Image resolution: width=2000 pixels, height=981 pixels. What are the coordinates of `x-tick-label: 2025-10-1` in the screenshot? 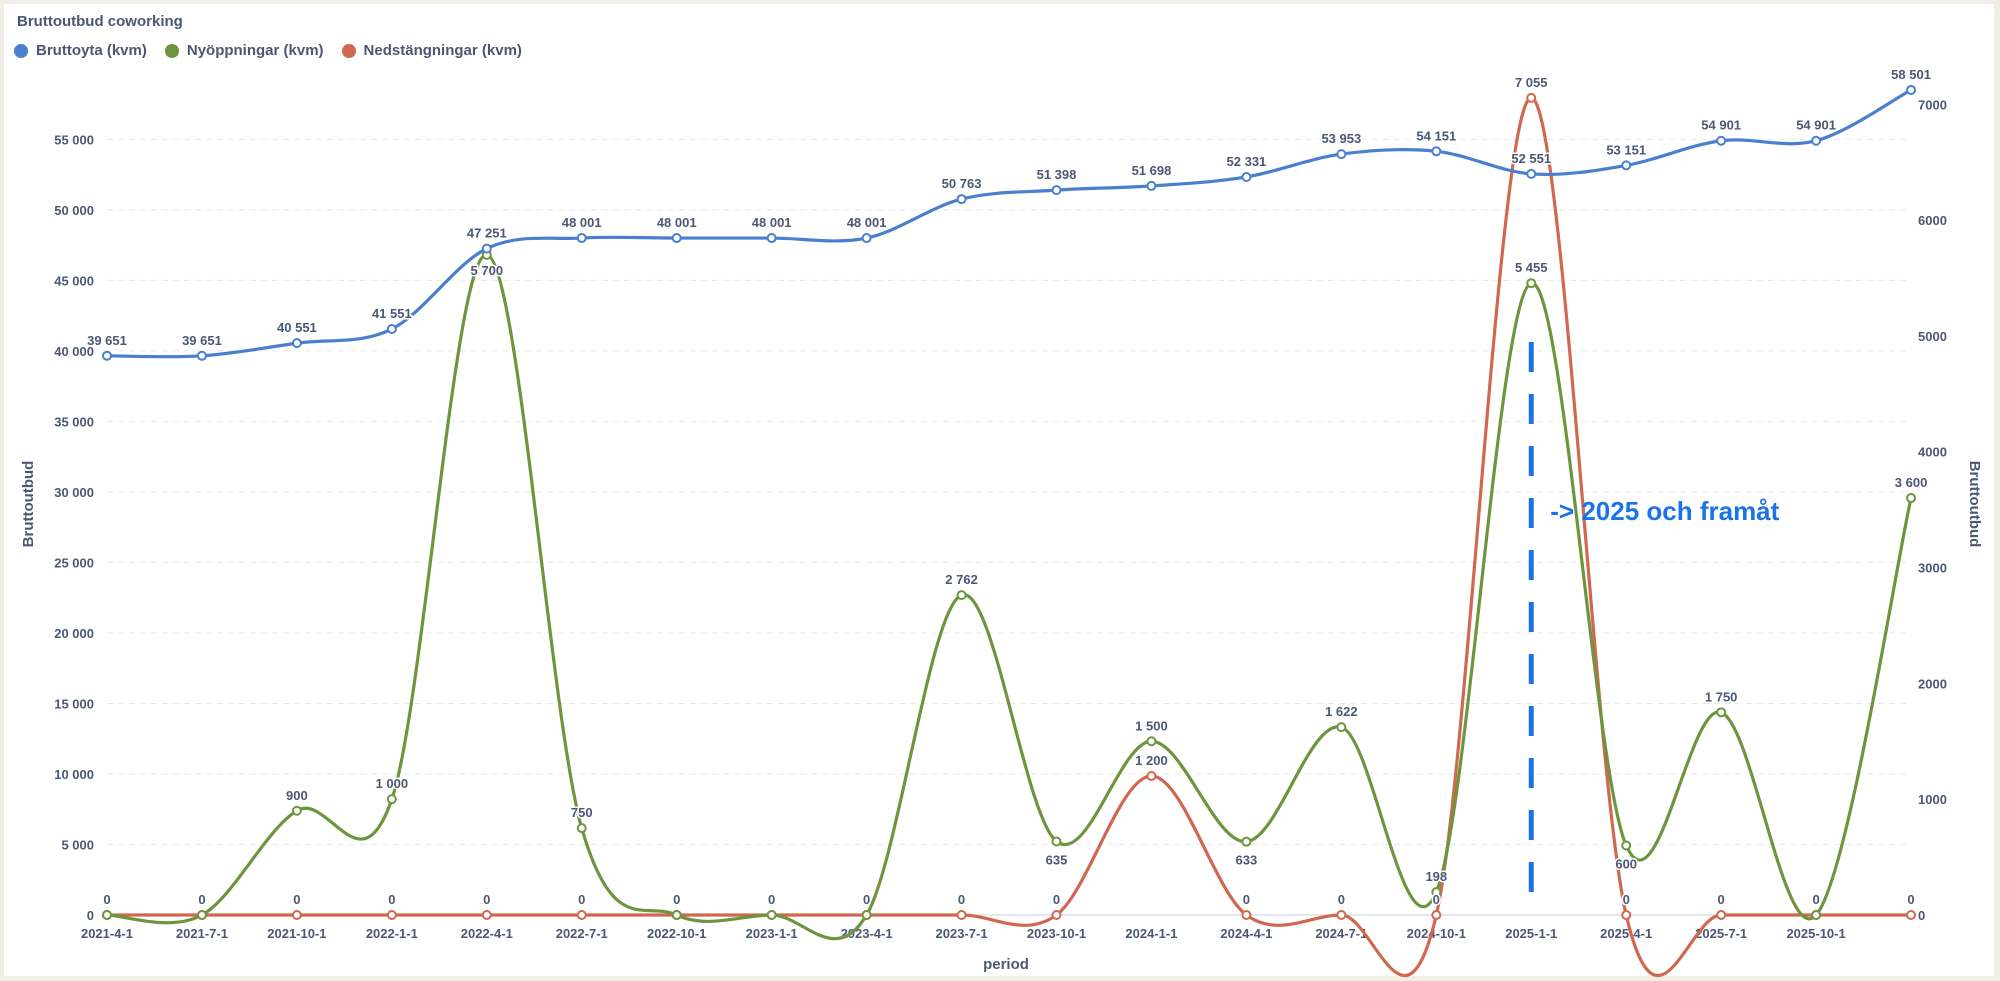 It's located at (1815, 933).